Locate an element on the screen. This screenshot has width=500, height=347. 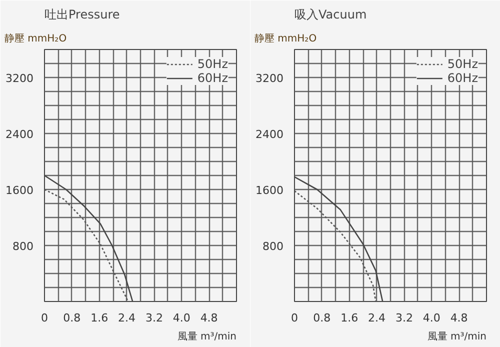
chart-title: 吐出Pressure is located at coordinates (82, 15).